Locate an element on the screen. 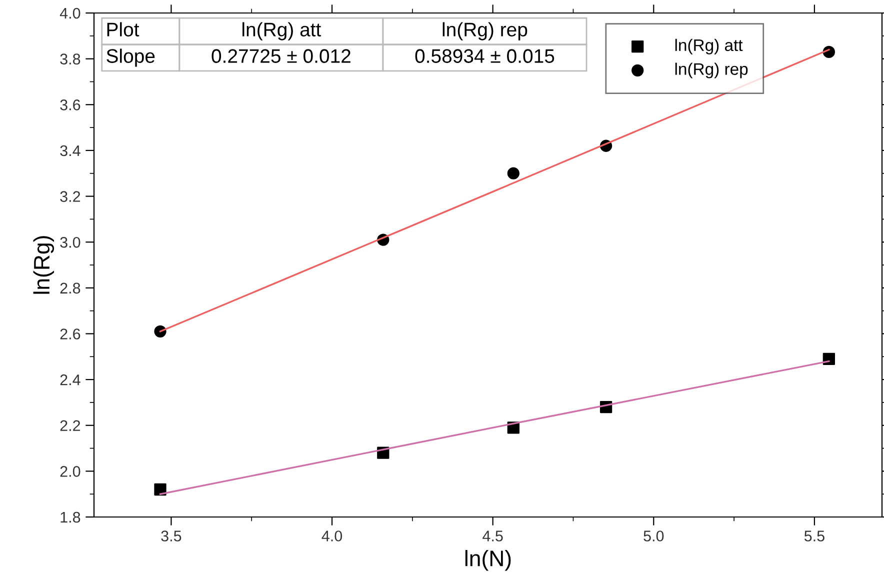 Image resolution: width=884 pixels, height=587 pixels. y-tick-label: 3.0 is located at coordinates (70, 242).